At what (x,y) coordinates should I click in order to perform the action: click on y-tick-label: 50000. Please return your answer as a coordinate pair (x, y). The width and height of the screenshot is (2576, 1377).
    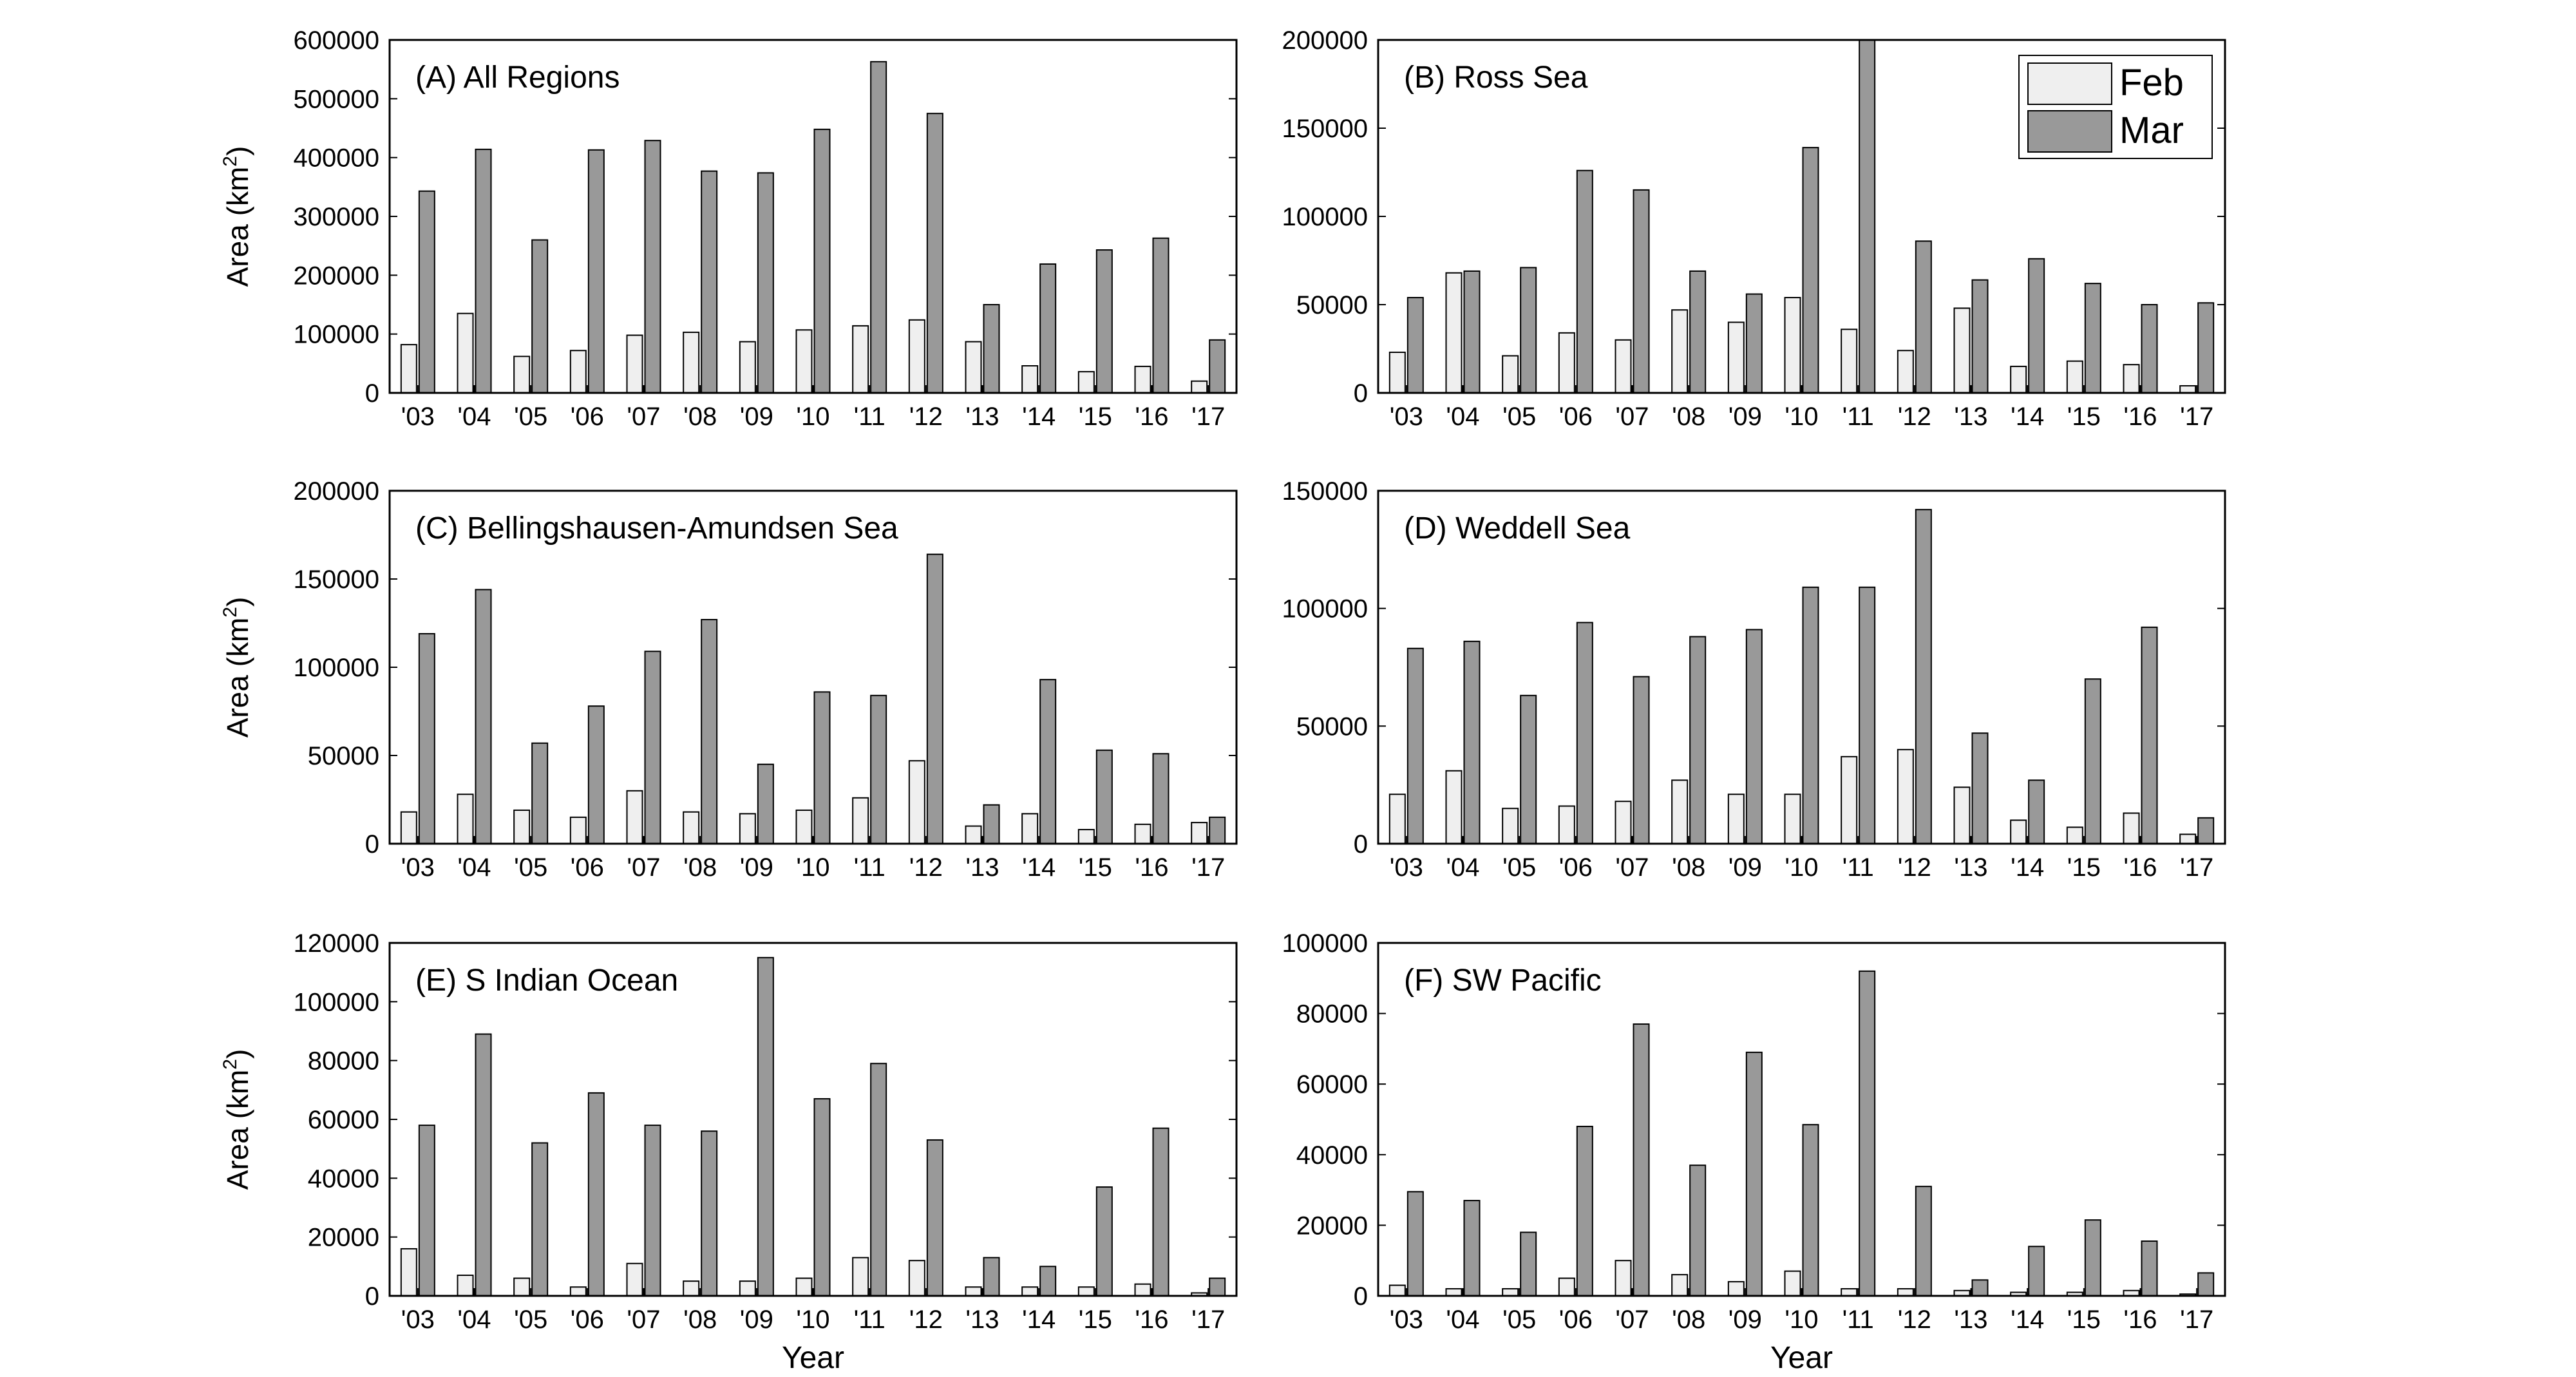
    Looking at the image, I should click on (1332, 305).